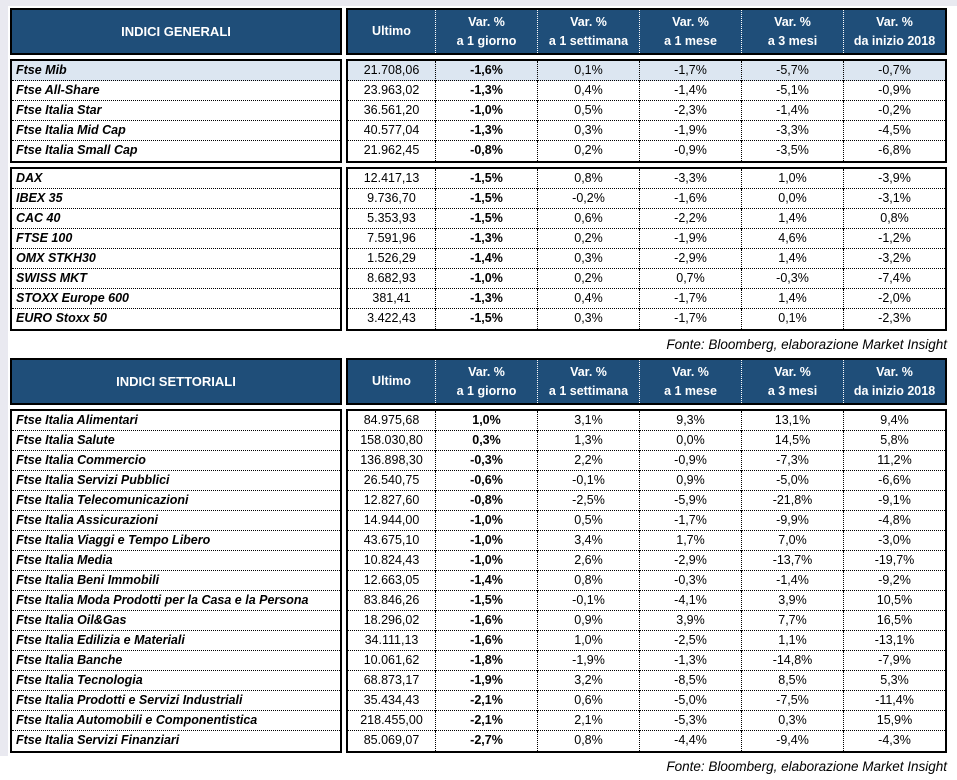 Image resolution: width=957 pixels, height=780 pixels. What do you see at coordinates (98, 740) in the screenshot?
I see `index-name: Ftse Italia Servizi Finanziari` at bounding box center [98, 740].